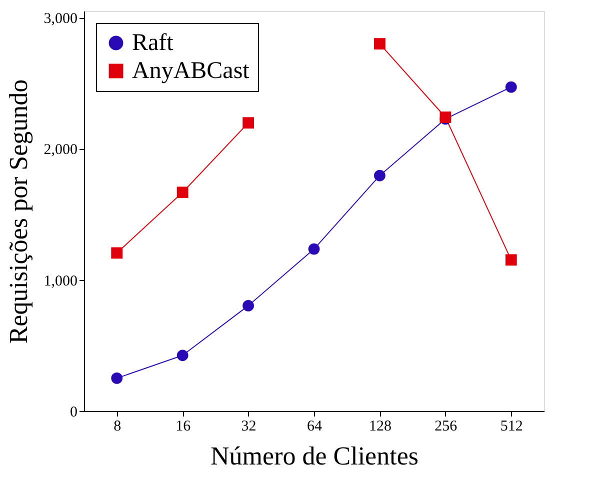 The image size is (603, 487). Describe the element at coordinates (74, 412) in the screenshot. I see `y-tick-label: 0` at that location.